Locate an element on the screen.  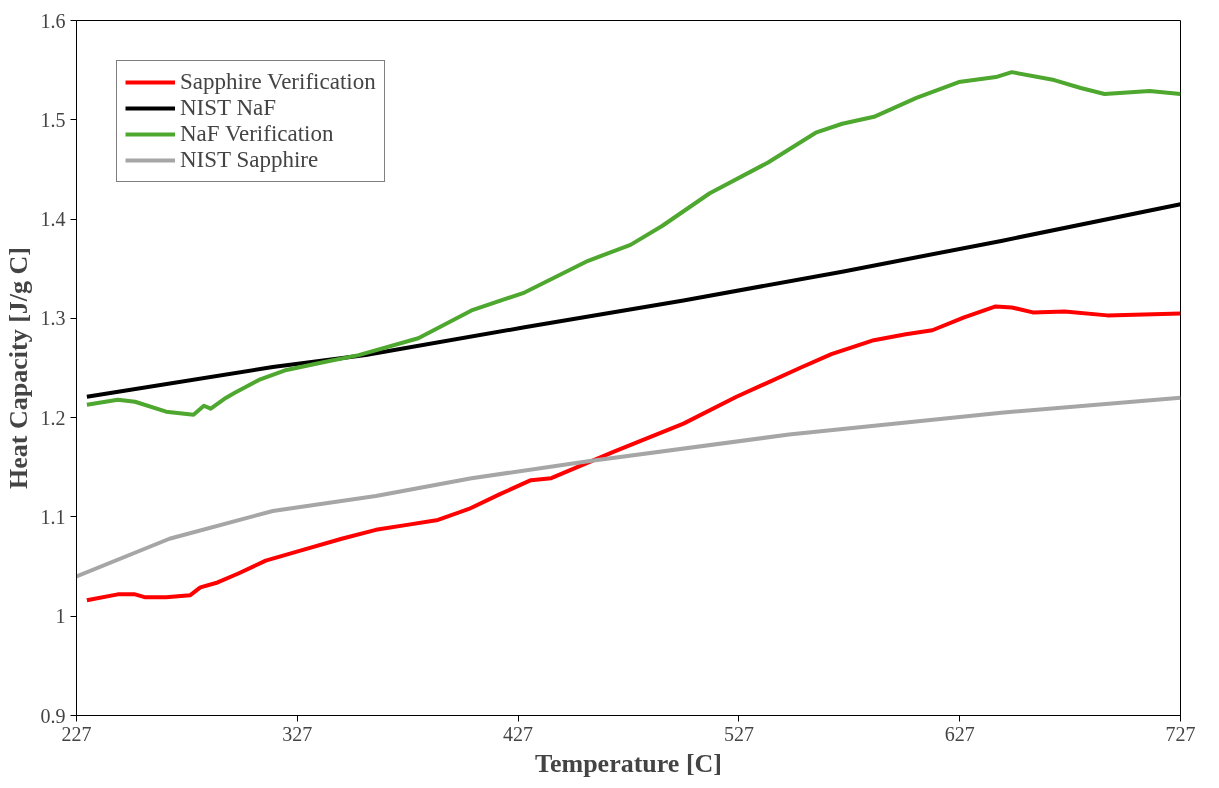
y-tick-label: 1 is located at coordinates (60, 616).